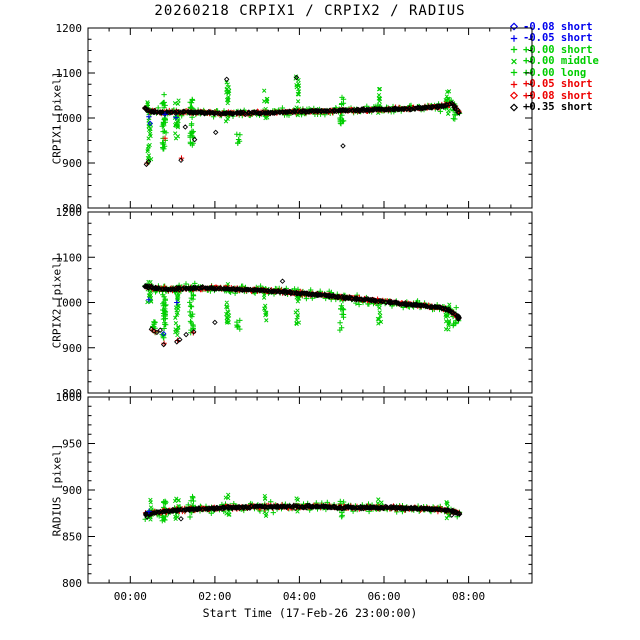  What do you see at coordinates (558, 49) in the screenshot?
I see `legend-label: +0.00 short` at bounding box center [558, 49].